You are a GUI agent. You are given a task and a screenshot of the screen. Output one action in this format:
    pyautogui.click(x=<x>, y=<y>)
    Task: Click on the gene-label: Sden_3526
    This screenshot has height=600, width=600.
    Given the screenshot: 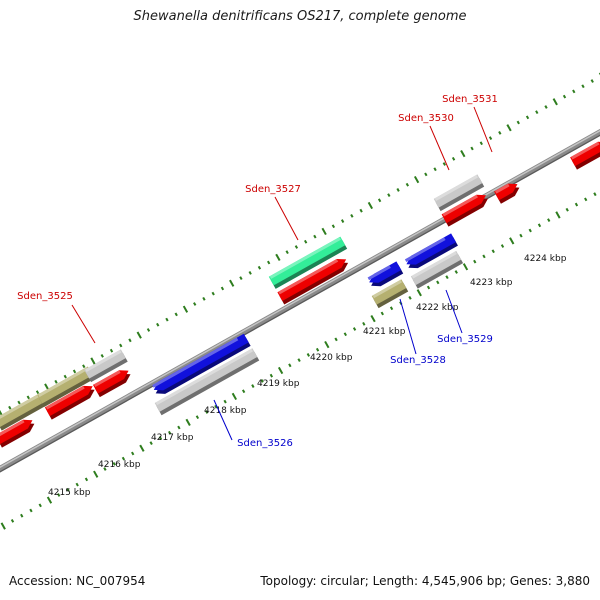 What is the action you would take?
    pyautogui.click(x=265, y=443)
    